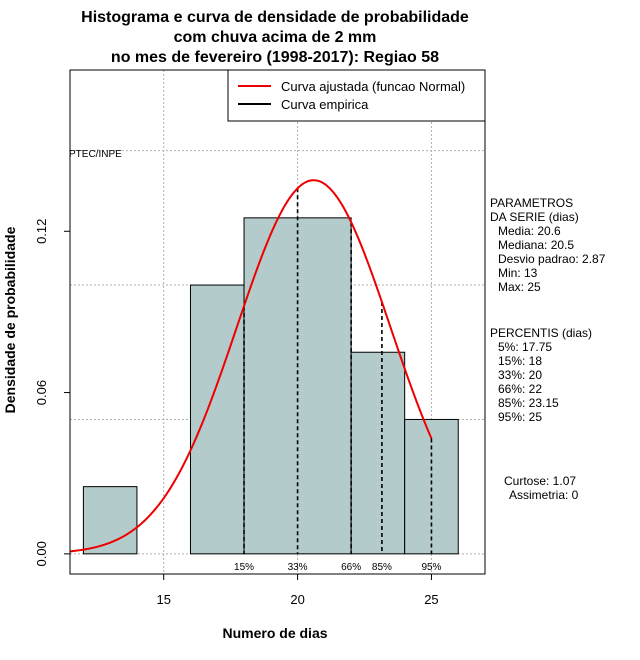 The width and height of the screenshot is (640, 660). Describe the element at coordinates (95, 154) in the screenshot. I see `watermark-label: PTEC/INPE` at that location.